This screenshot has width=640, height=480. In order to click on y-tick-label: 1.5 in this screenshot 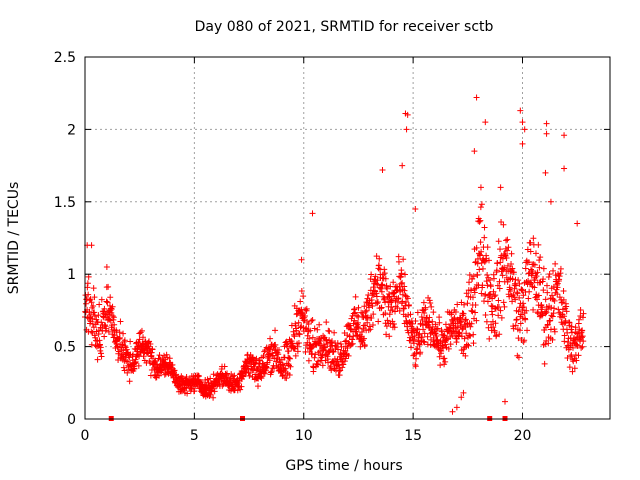, I will do `click(65, 203)`.